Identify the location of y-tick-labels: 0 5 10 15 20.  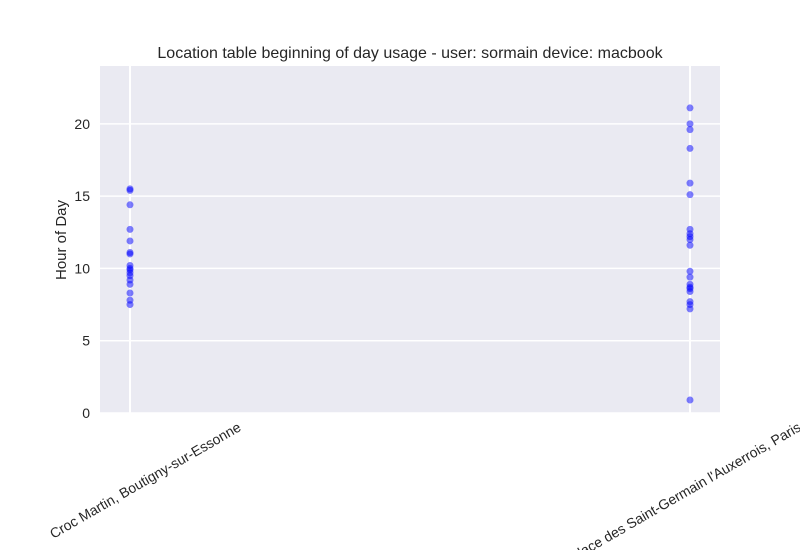
(82, 268).